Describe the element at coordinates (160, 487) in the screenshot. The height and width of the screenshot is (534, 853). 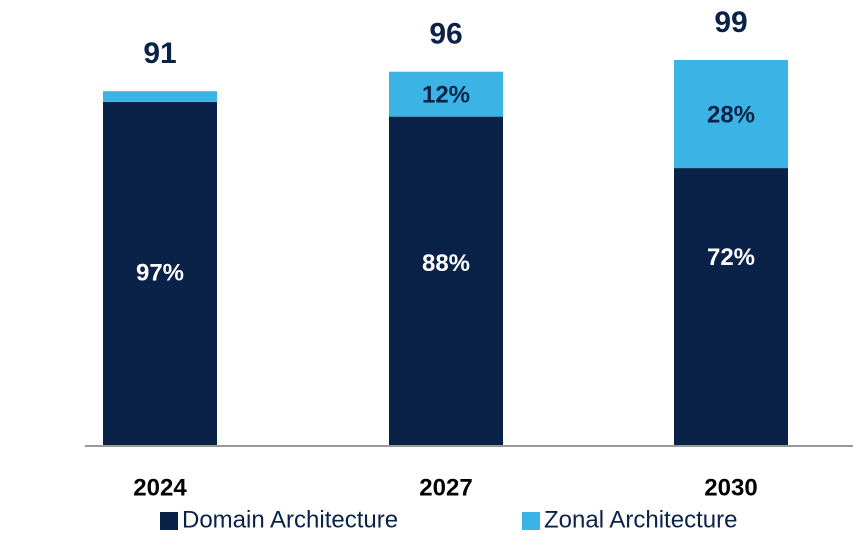
I see `x-tick-label: 2024` at that location.